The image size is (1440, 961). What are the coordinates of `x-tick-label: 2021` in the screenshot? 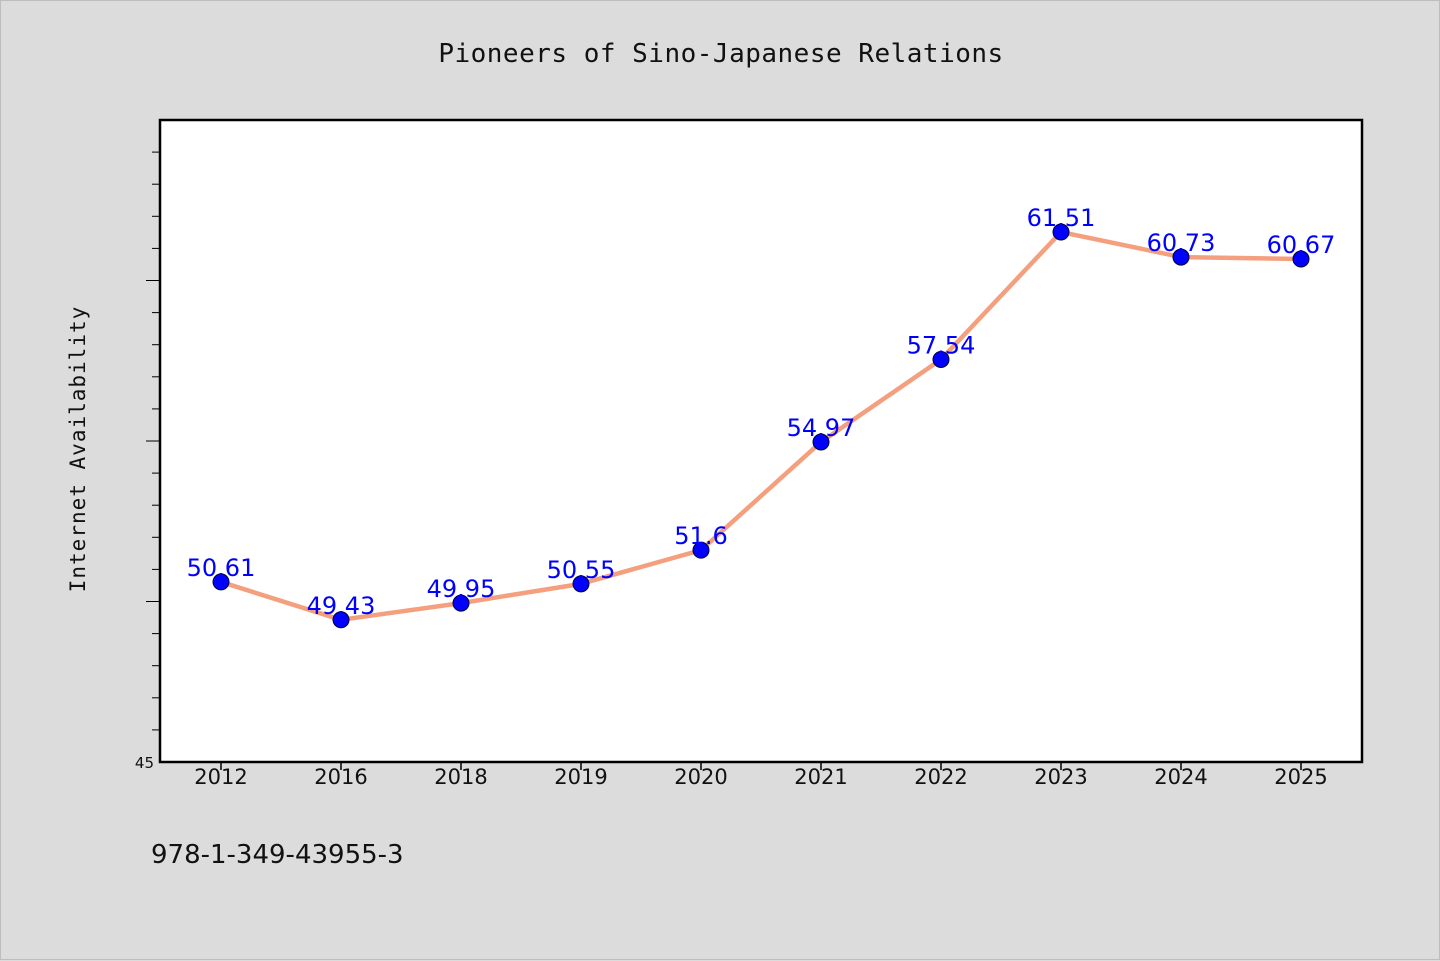 It's located at (820, 777).